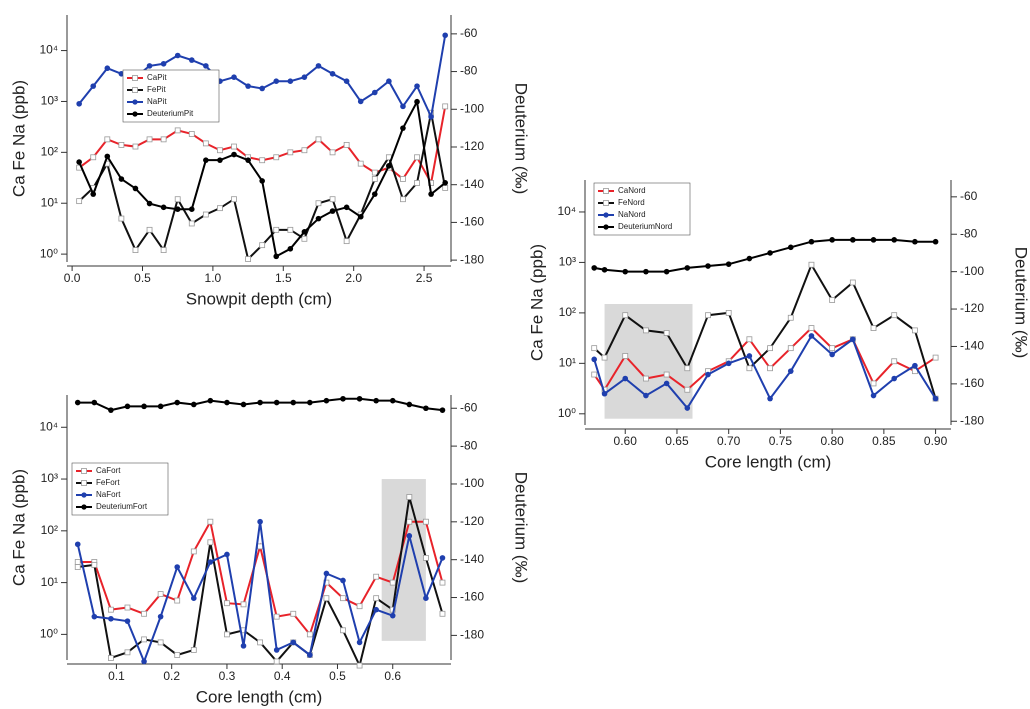 The image size is (1030, 709). I want to click on x-tick-label: 2.5, so click(424, 278).